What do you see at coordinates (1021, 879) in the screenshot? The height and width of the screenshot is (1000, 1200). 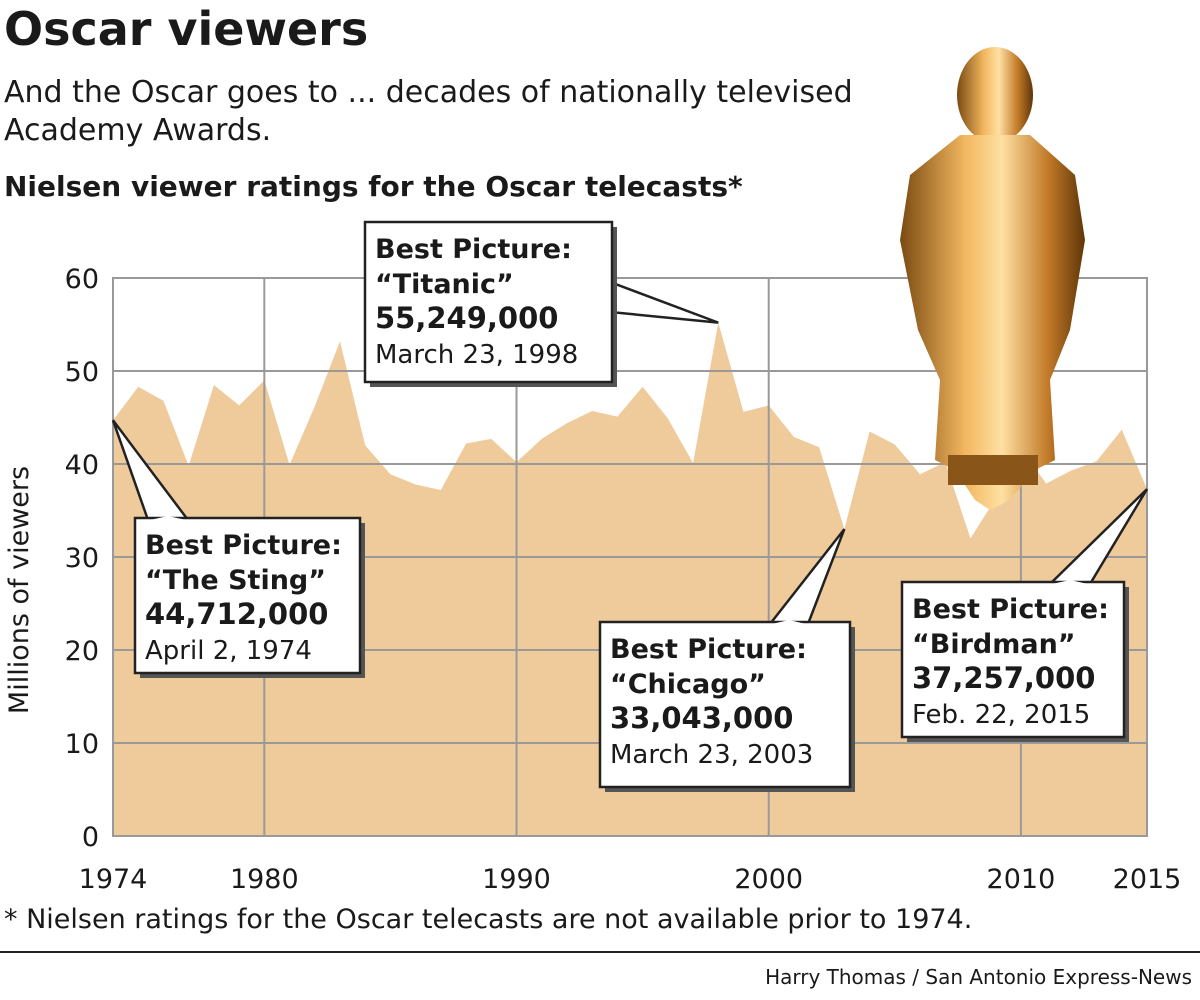 I see `x-tick-label: 2010` at bounding box center [1021, 879].